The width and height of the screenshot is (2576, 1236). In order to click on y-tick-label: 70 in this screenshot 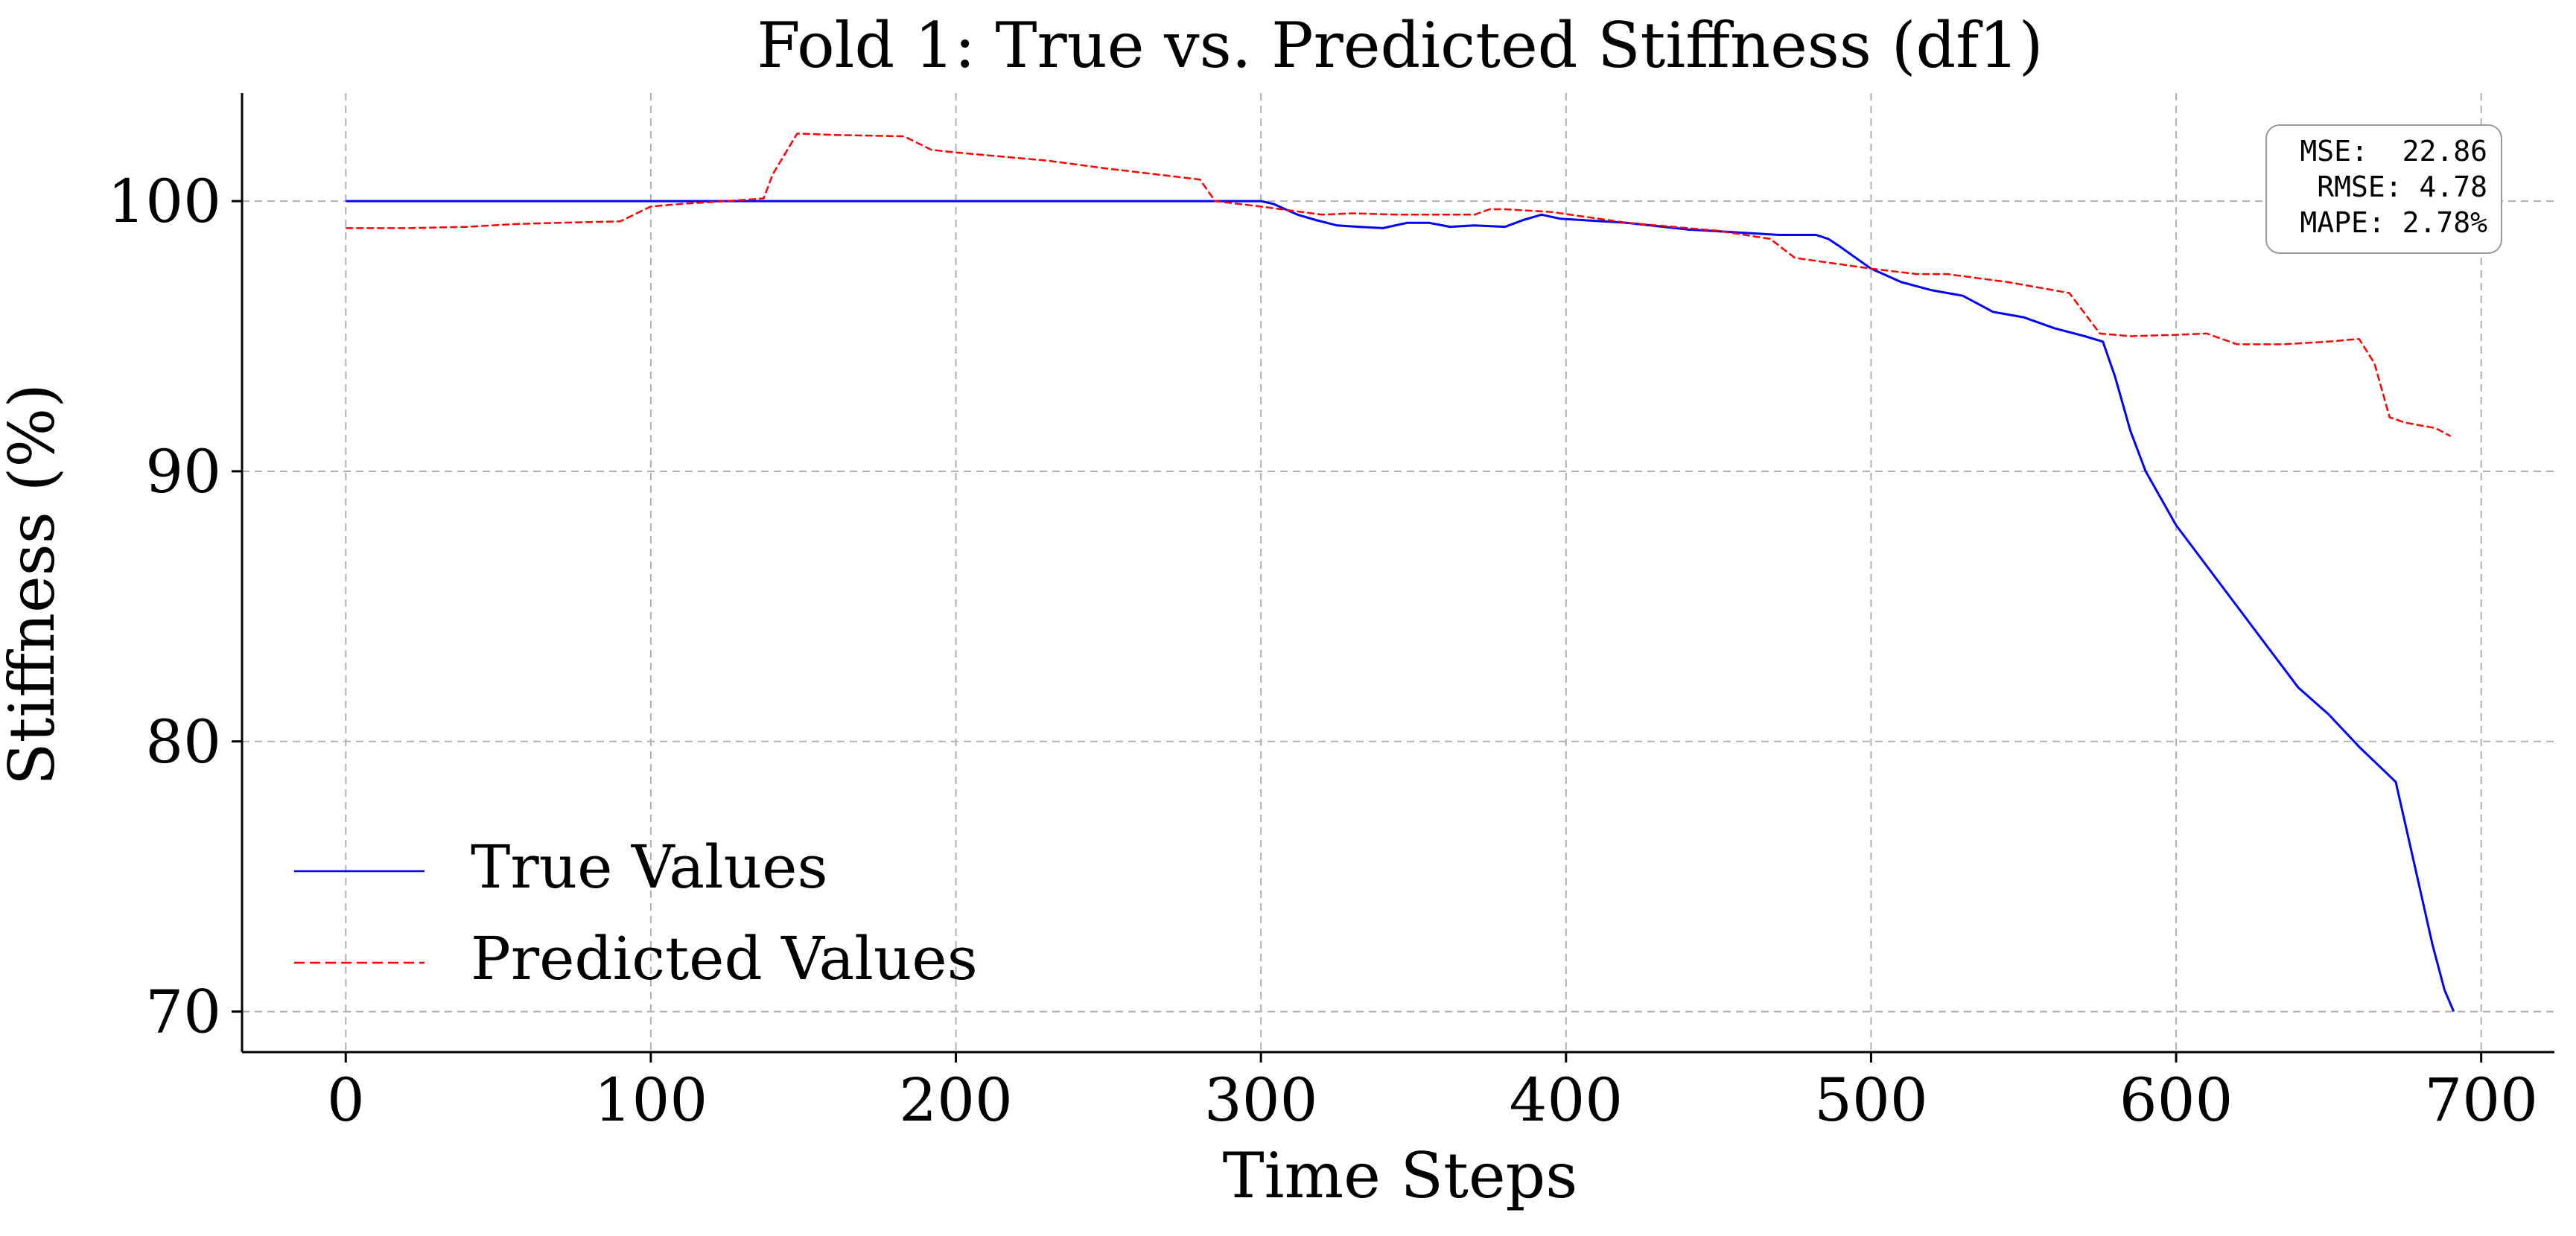, I will do `click(183, 1012)`.